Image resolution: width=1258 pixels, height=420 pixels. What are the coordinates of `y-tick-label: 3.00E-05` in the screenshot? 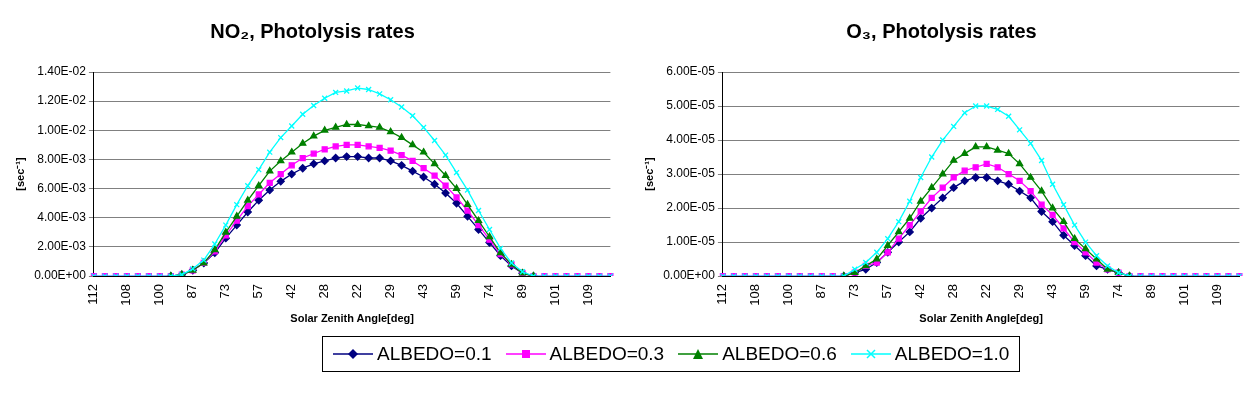 It's located at (691, 173).